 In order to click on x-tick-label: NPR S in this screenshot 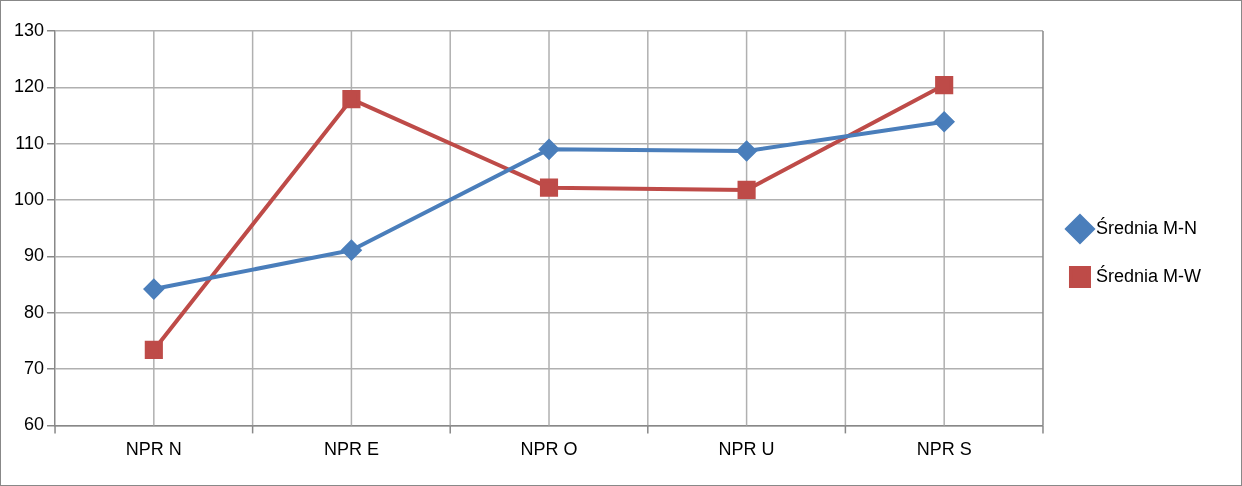, I will do `click(944, 449)`.